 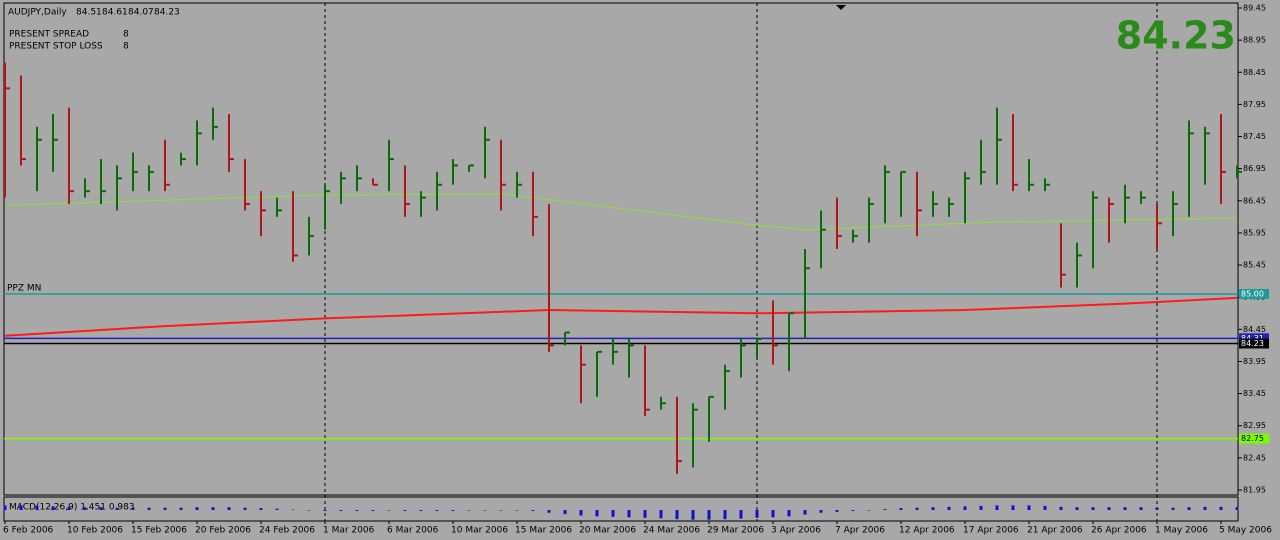 I want to click on x-tick-label: 7 Apr 2006, so click(x=860, y=531).